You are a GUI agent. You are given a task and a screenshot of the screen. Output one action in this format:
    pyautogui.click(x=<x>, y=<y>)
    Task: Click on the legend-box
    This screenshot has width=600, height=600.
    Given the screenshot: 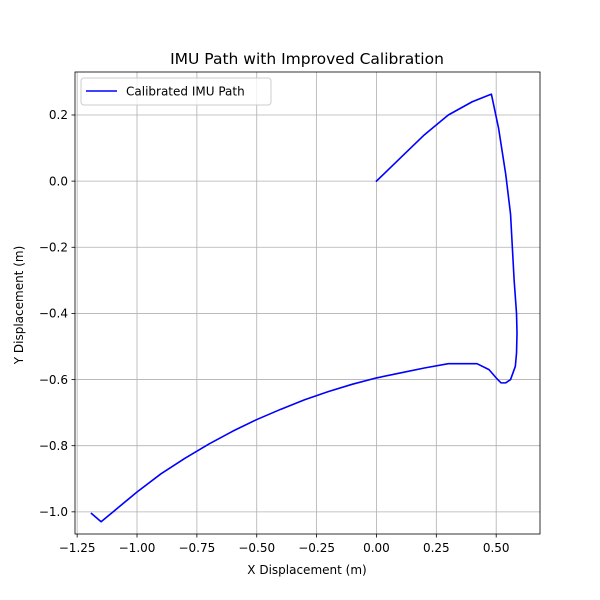 What is the action you would take?
    pyautogui.click(x=176, y=91)
    